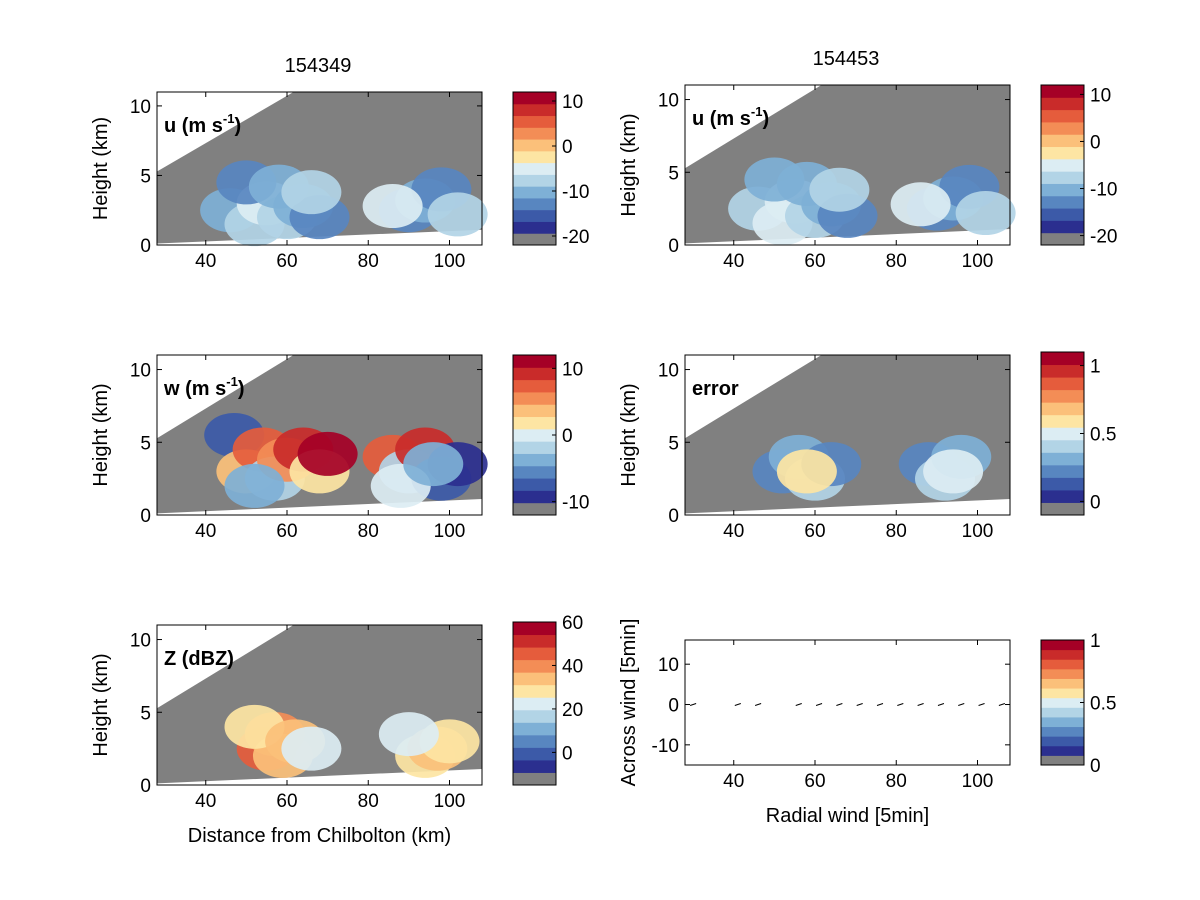 The width and height of the screenshot is (1200, 900). Describe the element at coordinates (203, 387) in the screenshot. I see `variable-label: w (m s-1)` at that location.